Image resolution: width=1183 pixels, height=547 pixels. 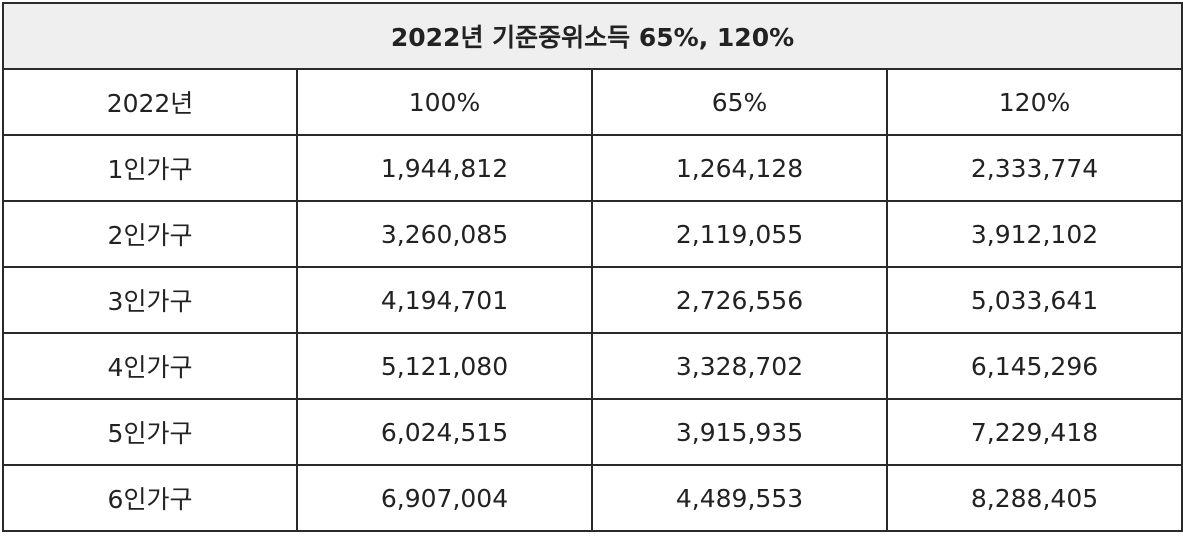 I want to click on value-cell: 7,229,418, so click(x=1034, y=432).